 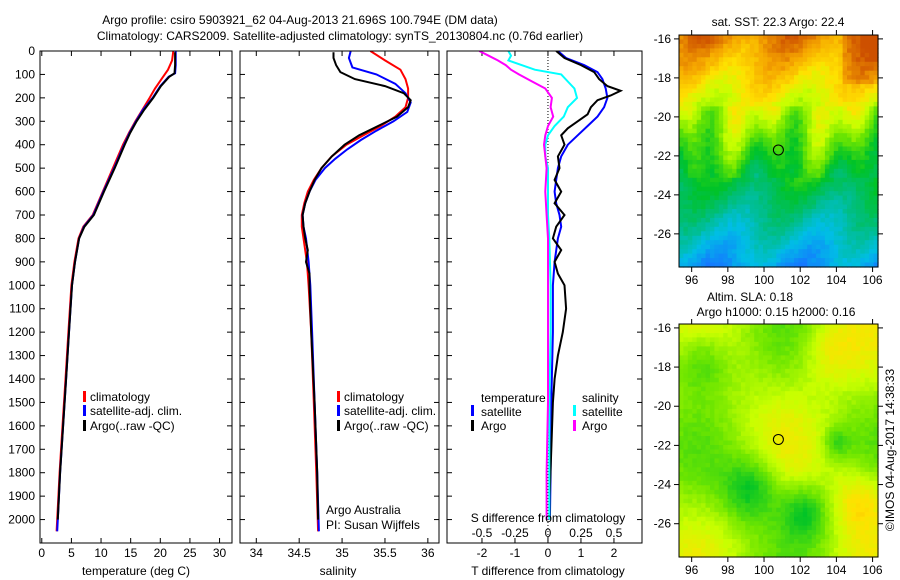 I want to click on lon-tick-label: 100, so click(x=764, y=280).